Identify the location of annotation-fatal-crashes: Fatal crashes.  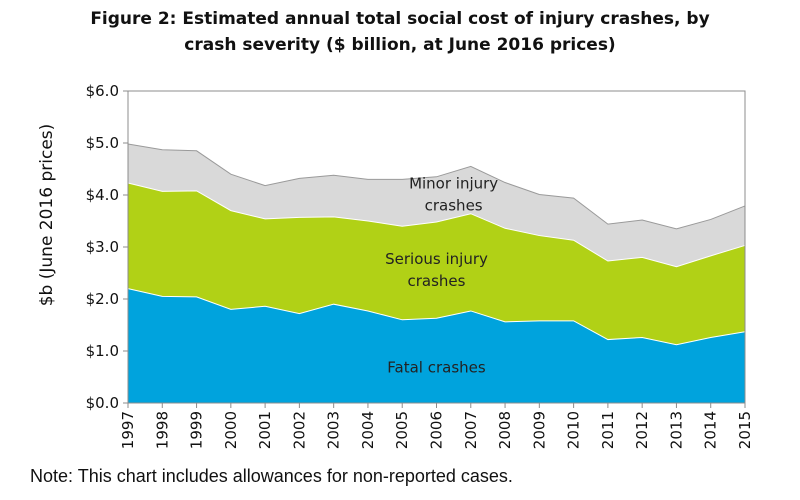
(436, 367).